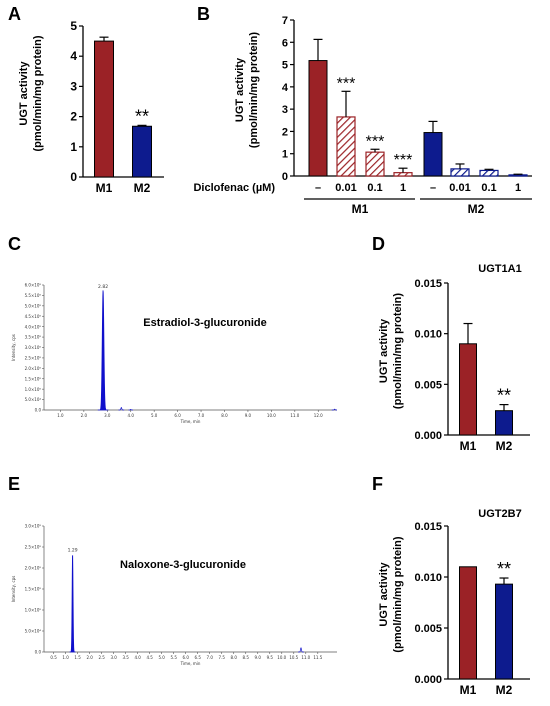 Image resolution: width=550 pixels, height=706 pixels. Describe the element at coordinates (317, 657) in the screenshot. I see `x-tick-label: 11.5` at that location.